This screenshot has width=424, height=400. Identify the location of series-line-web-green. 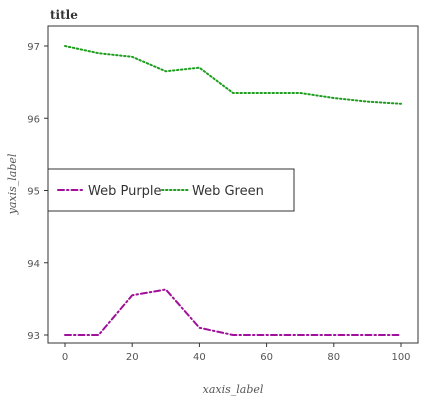
(233, 75).